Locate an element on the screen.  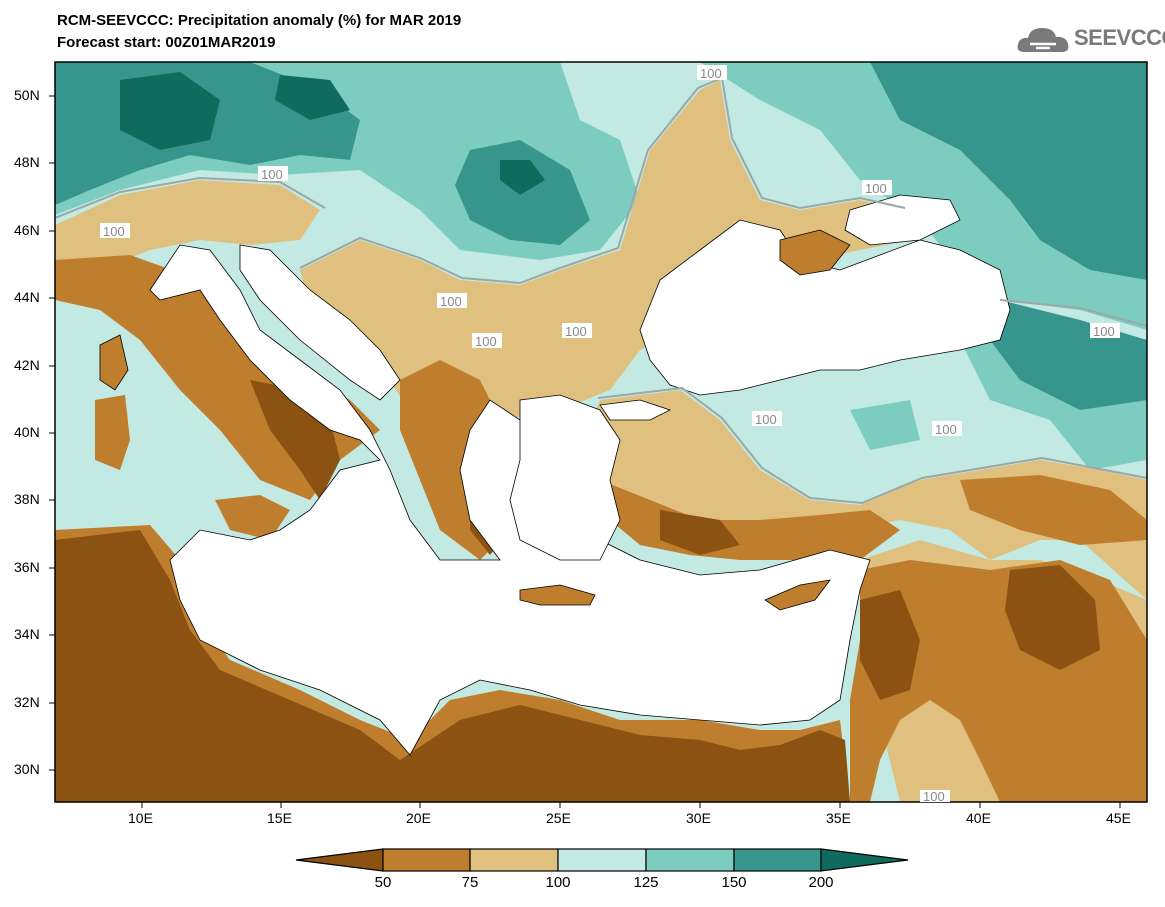
colorbar-label: 50 is located at coordinates (383, 882).